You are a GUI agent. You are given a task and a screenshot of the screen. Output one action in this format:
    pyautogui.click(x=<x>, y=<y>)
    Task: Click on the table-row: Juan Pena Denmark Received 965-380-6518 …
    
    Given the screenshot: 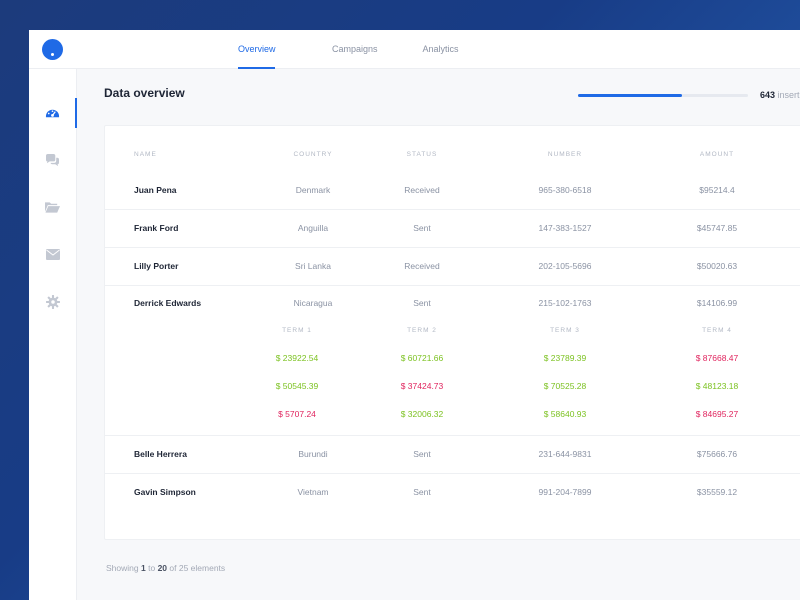 What is the action you would take?
    pyautogui.click(x=452, y=191)
    